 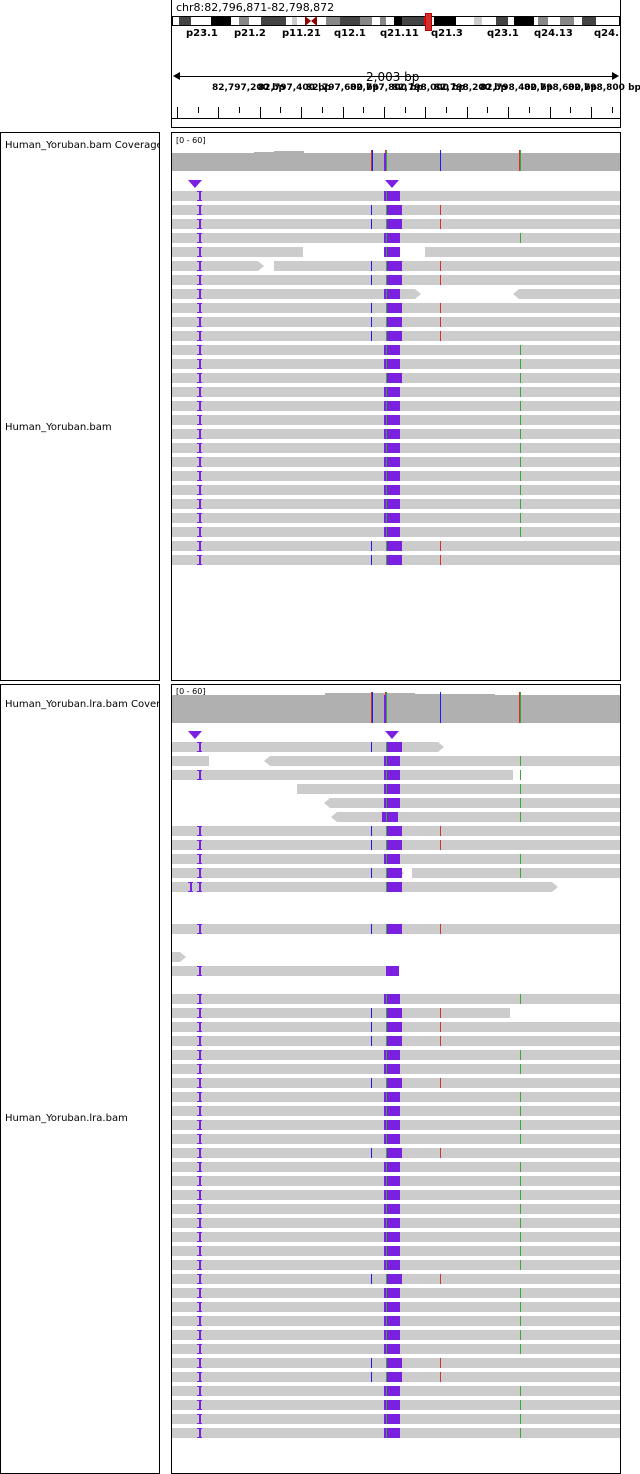 What do you see at coordinates (440, 160) in the screenshot?
I see `coverage-mismatch` at bounding box center [440, 160].